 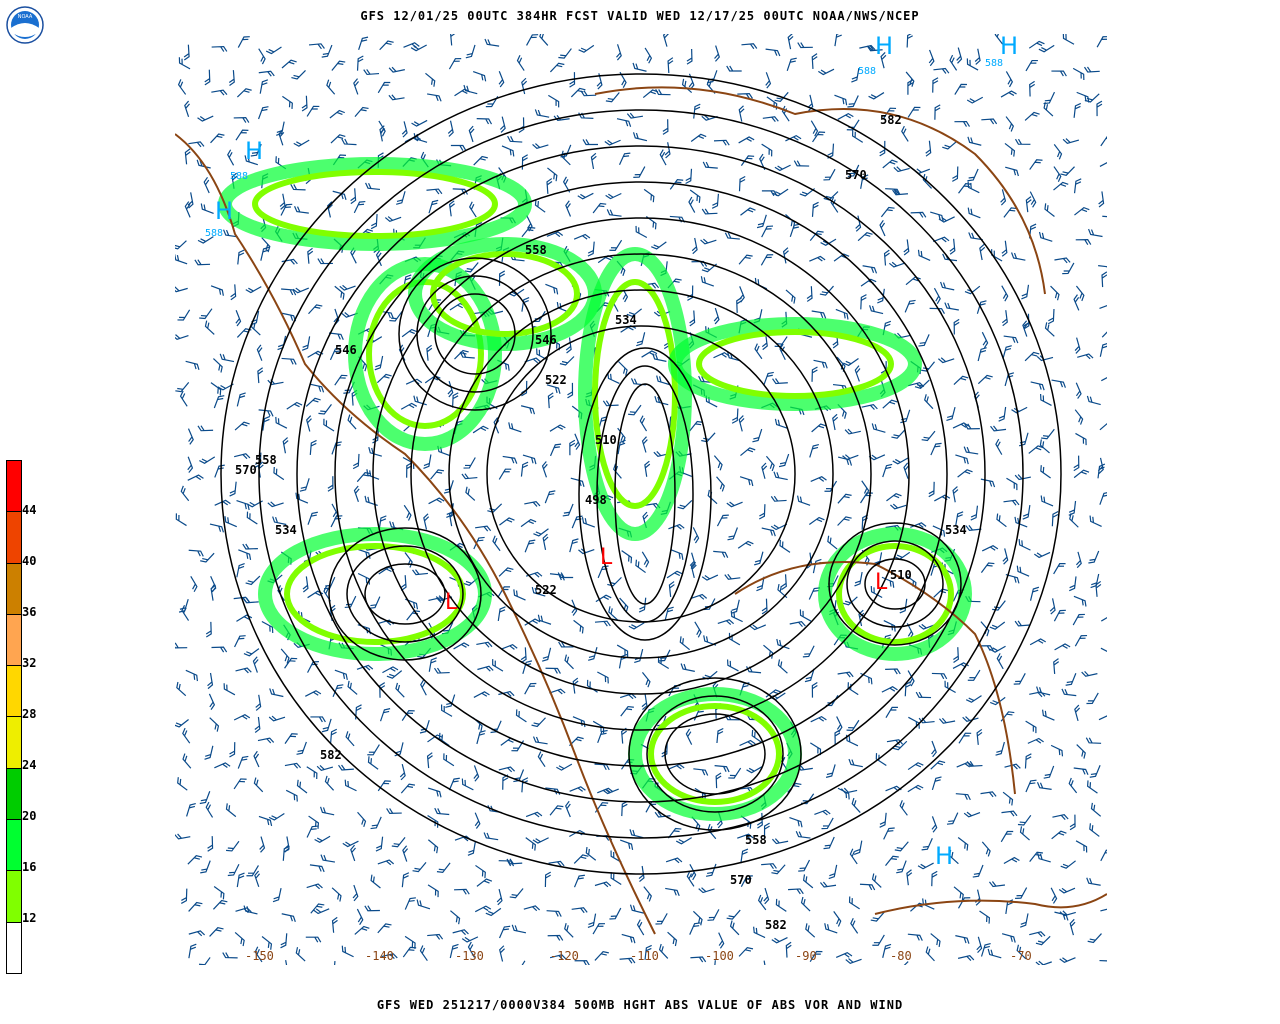 I want to click on colorbar-label: 20, so click(x=29, y=816).